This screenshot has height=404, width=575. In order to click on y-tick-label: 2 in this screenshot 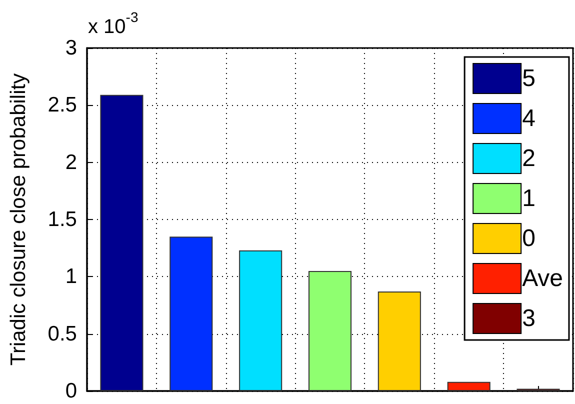, I will do `click(71, 162)`.